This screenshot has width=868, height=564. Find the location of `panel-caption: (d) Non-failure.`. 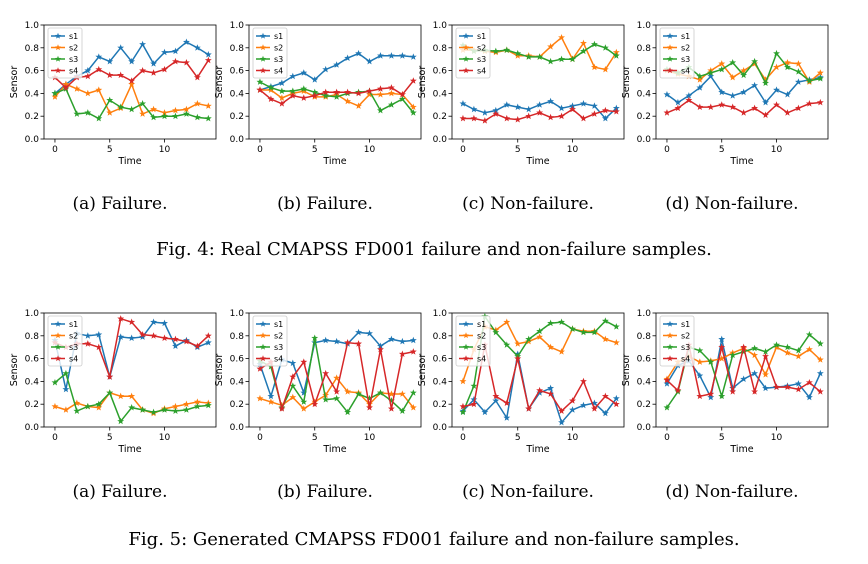

panel-caption: (d) Non-failure. is located at coordinates (731, 204).